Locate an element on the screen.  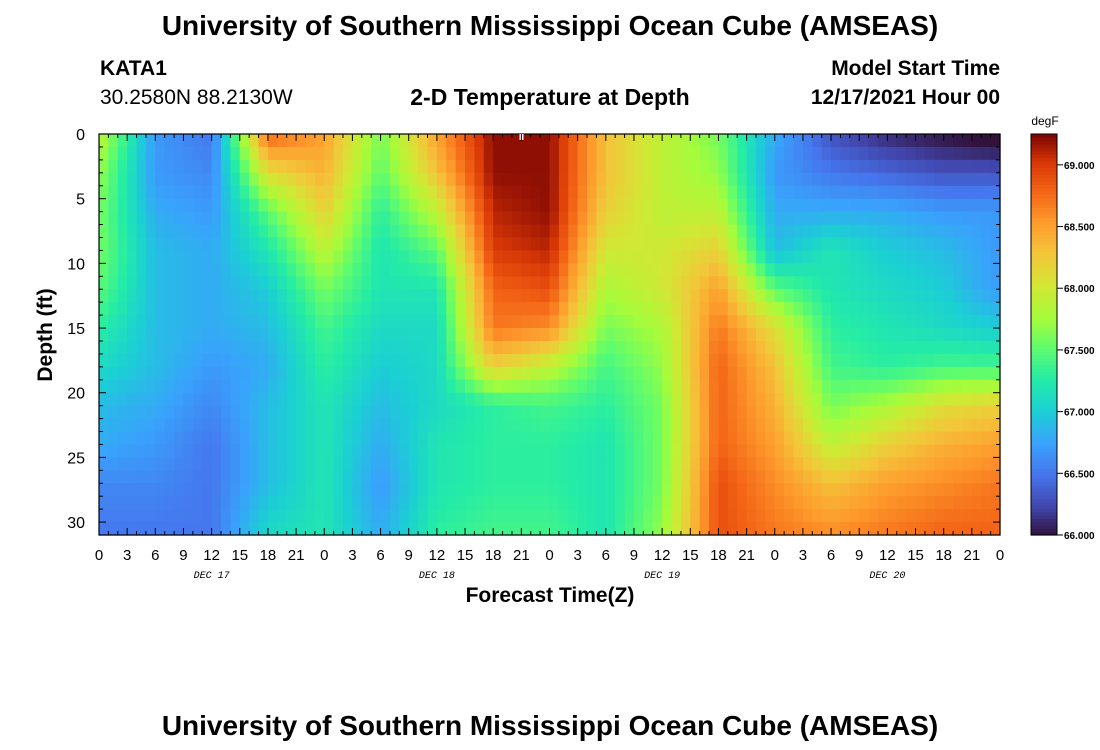
x-tick-label: 18 is located at coordinates (268, 555).